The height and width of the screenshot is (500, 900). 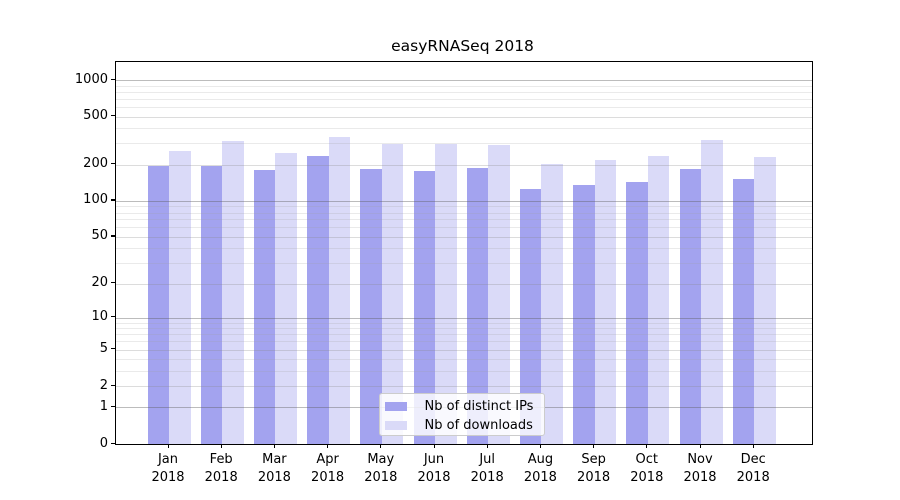 I want to click on chart-title: easyRNASeq 2018, so click(x=462, y=46).